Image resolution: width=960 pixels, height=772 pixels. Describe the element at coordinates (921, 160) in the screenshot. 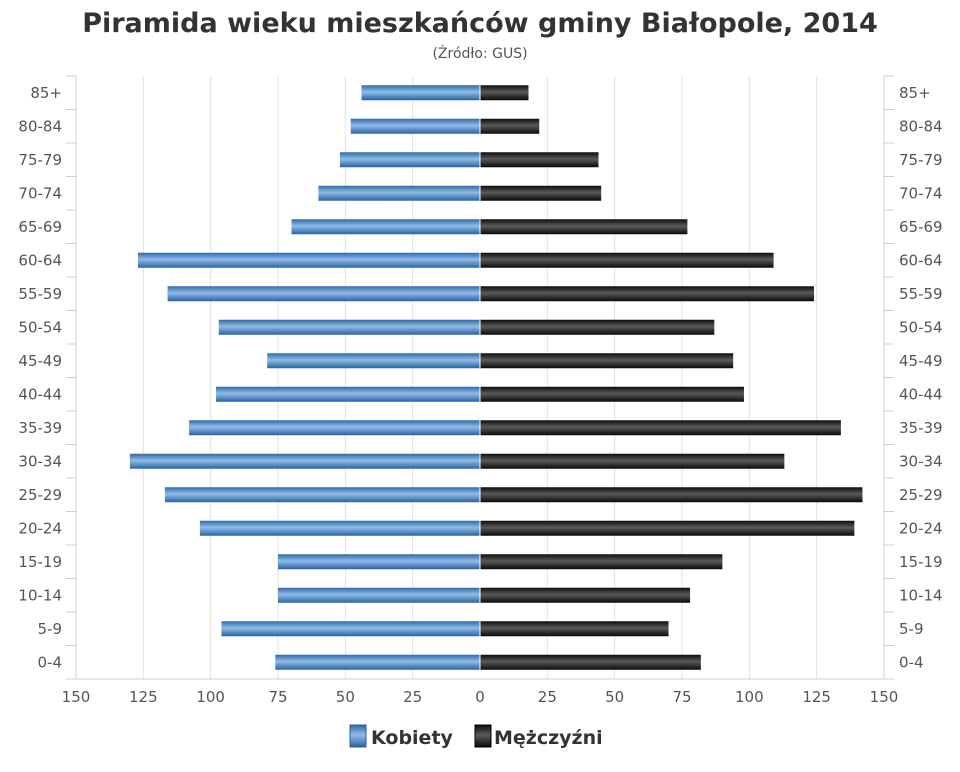

I see `category-label-right: 75-79` at that location.